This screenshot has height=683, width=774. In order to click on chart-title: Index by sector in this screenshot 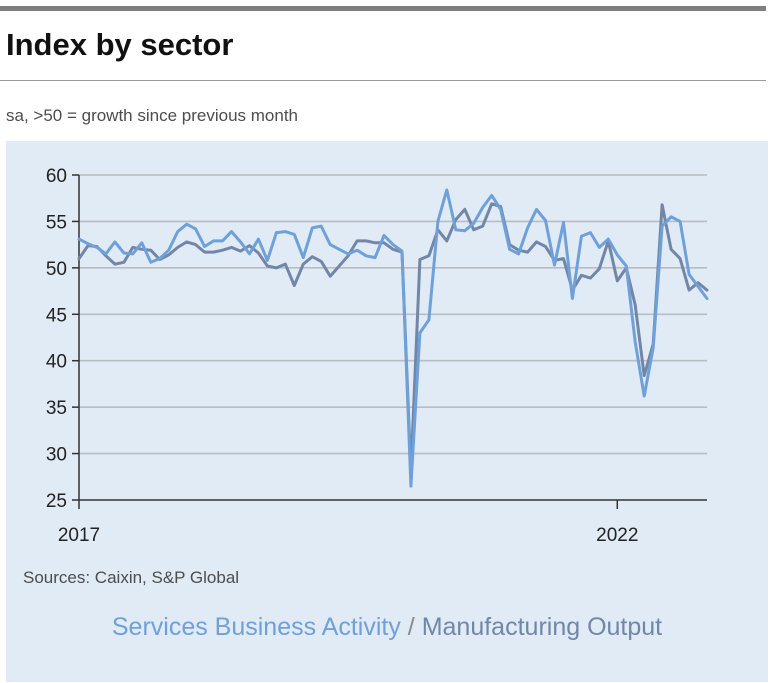, I will do `click(120, 44)`.